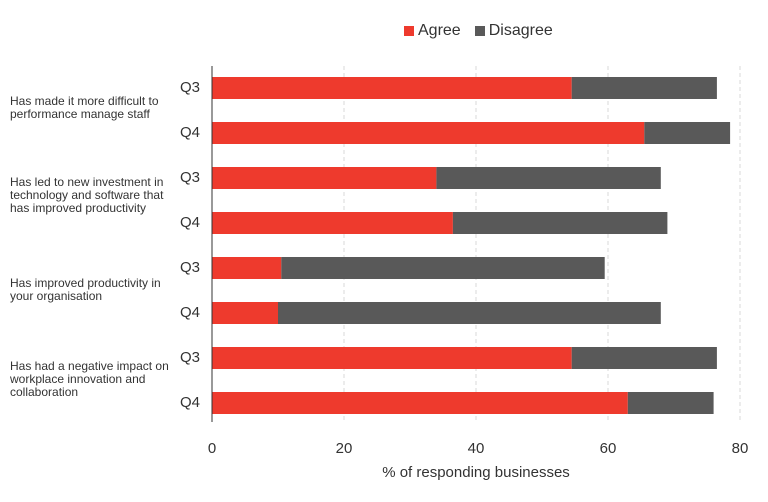  Describe the element at coordinates (479, 31) in the screenshot. I see `legend-swatch-disagree` at that location.